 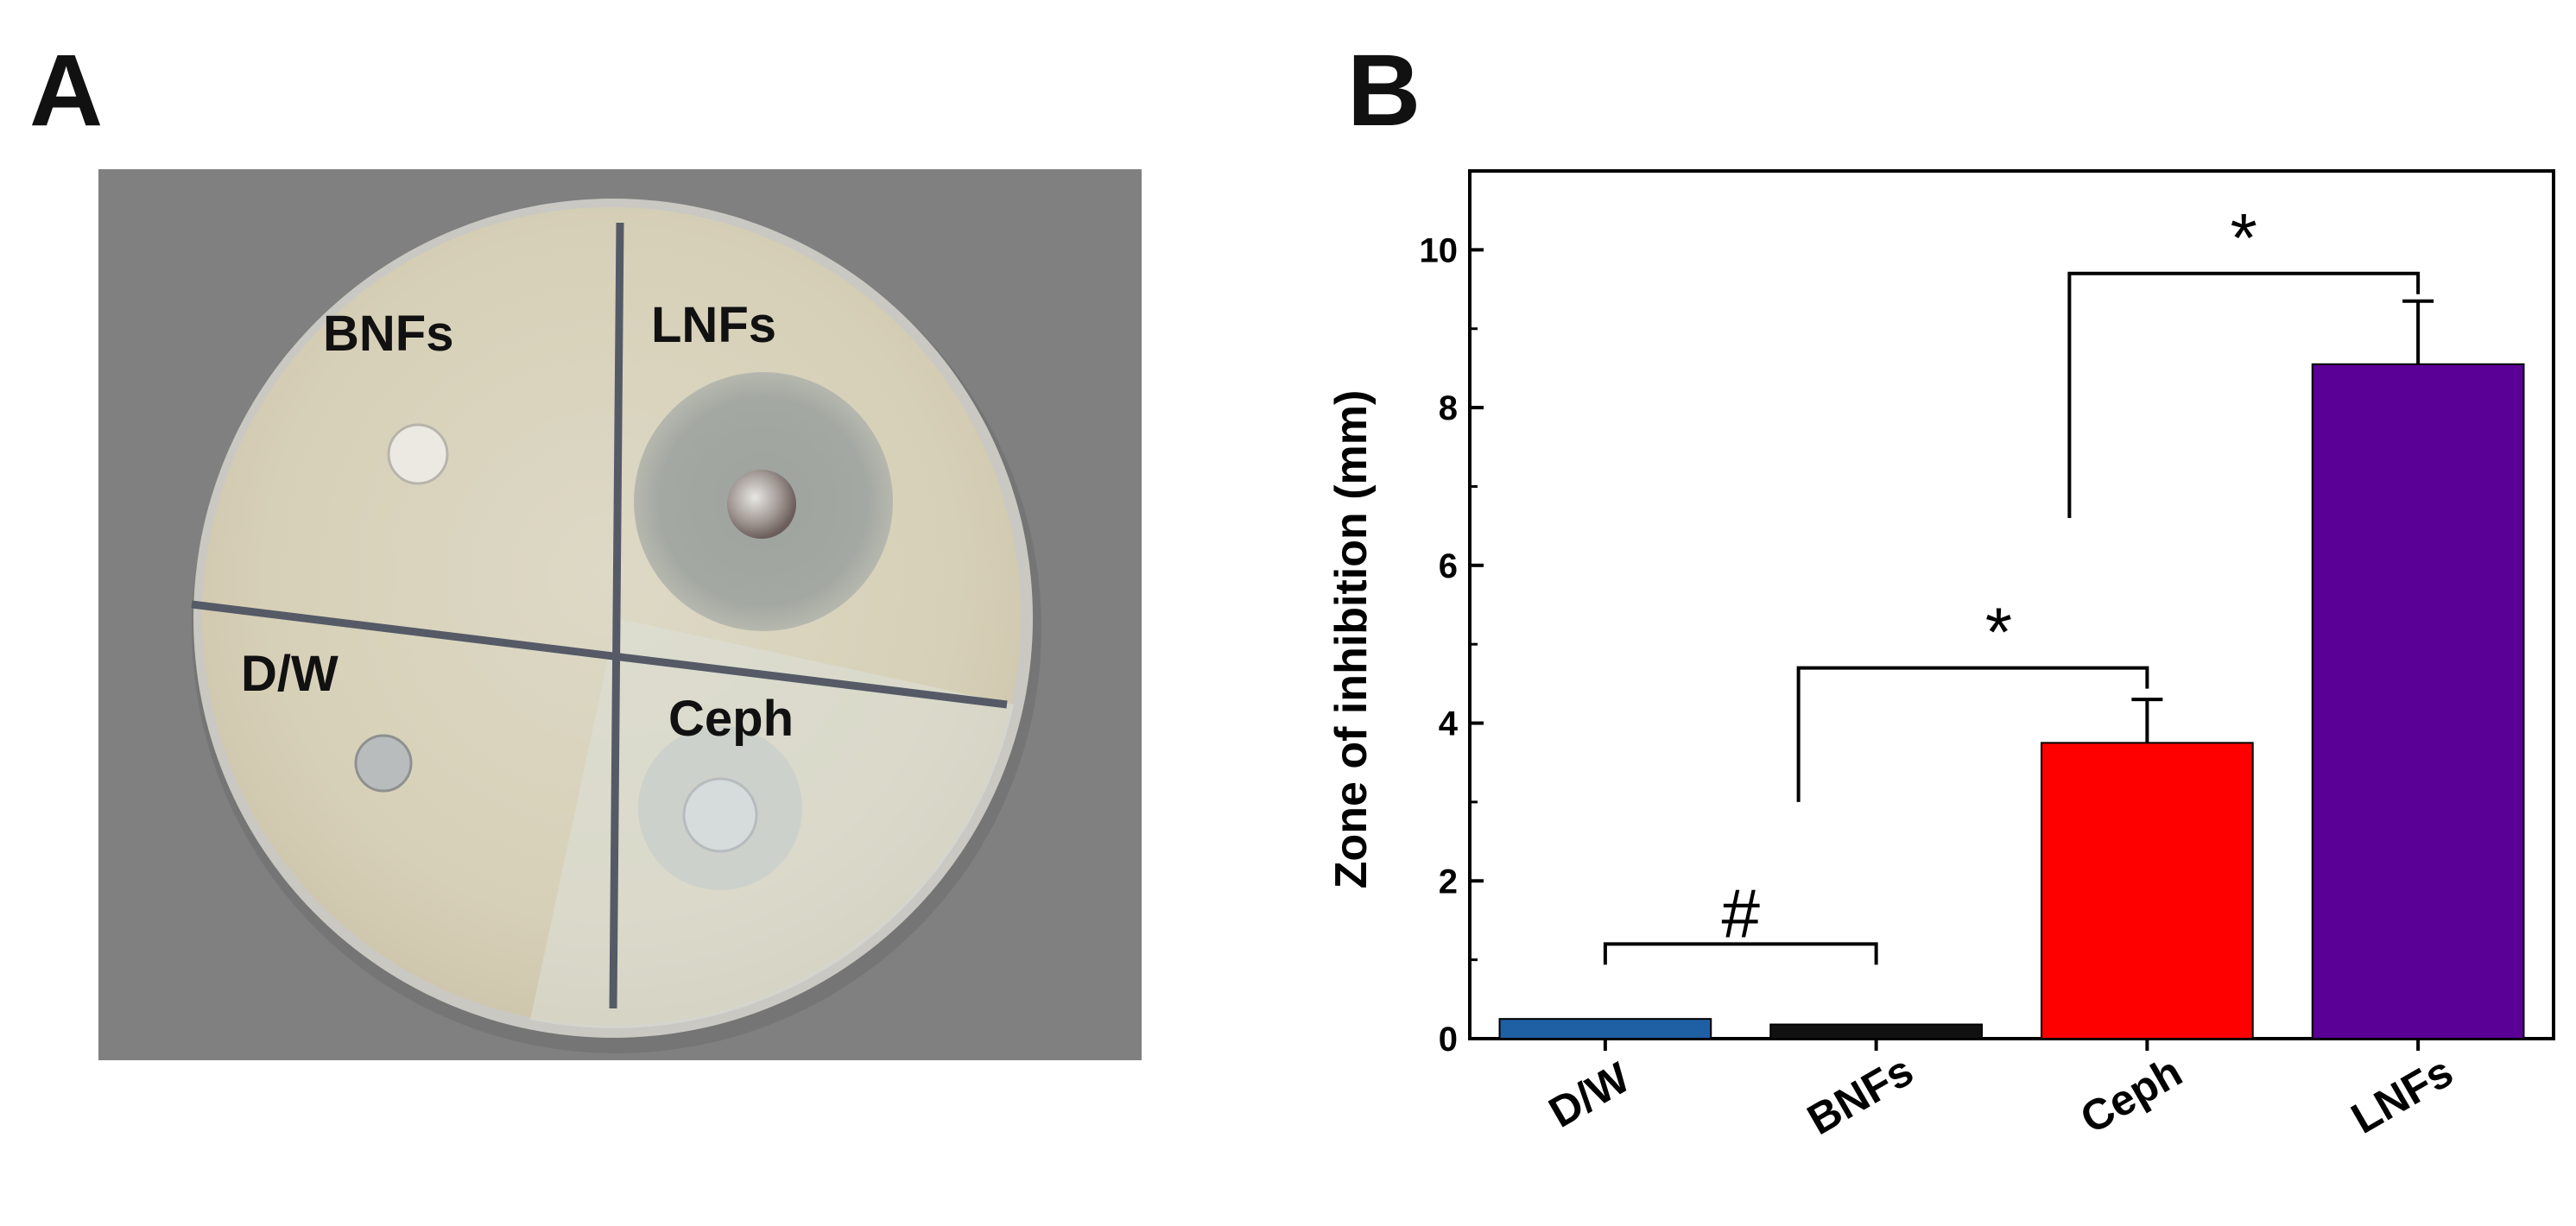 I want to click on lnfs-well, so click(x=761, y=504).